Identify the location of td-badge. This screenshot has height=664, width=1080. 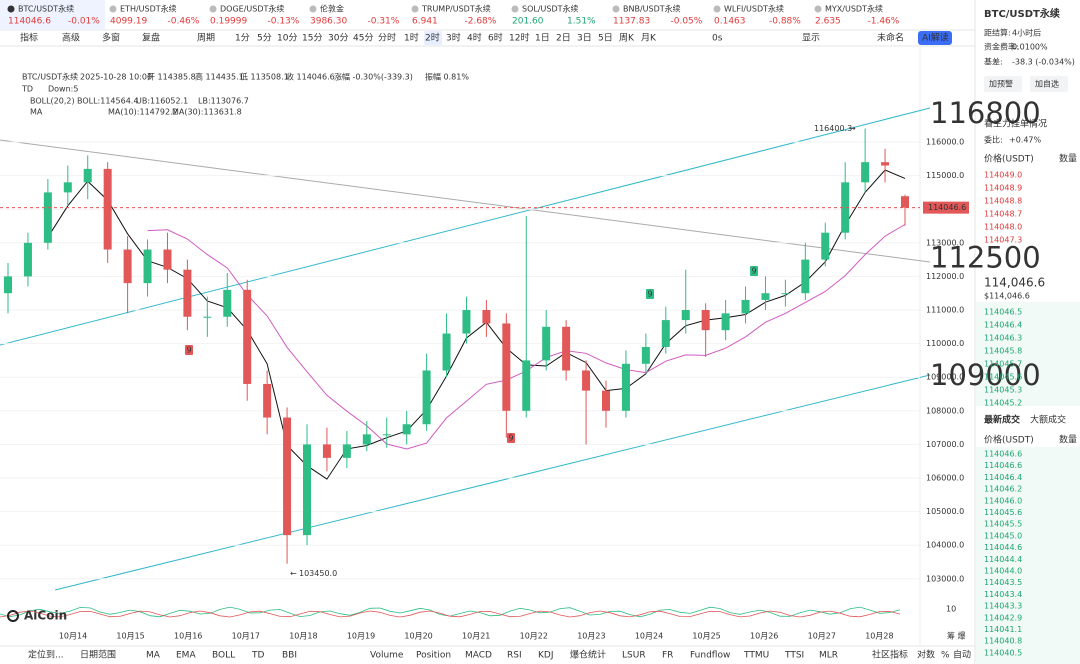
(754, 271).